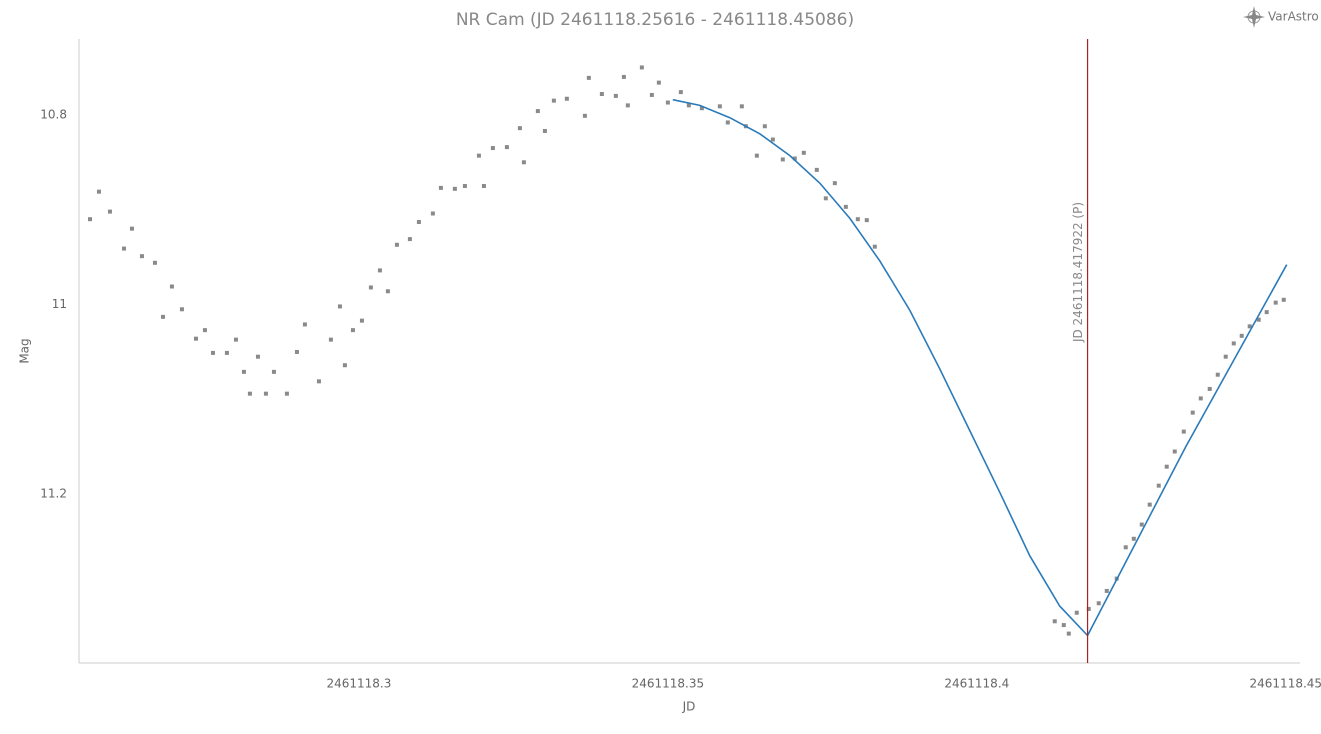 The width and height of the screenshot is (1321, 734). Describe the element at coordinates (53, 114) in the screenshot. I see `y-tick-label: 10.8` at that location.